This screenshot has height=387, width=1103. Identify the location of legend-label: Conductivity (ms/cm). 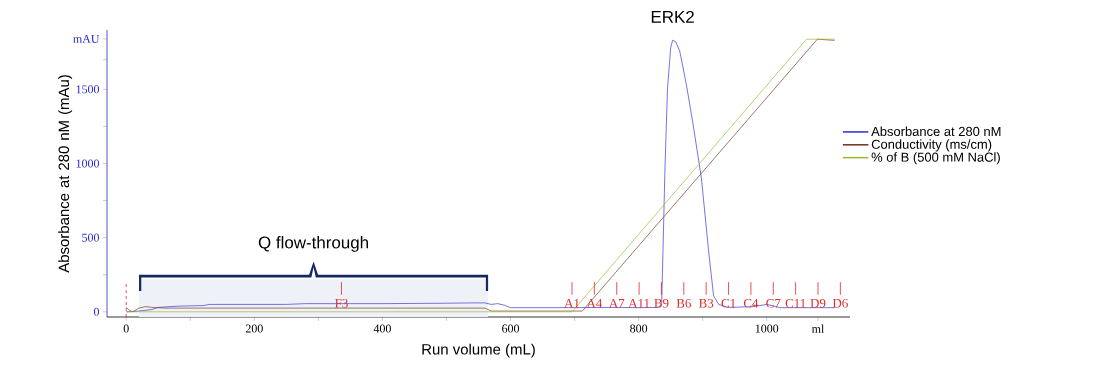
(931, 145).